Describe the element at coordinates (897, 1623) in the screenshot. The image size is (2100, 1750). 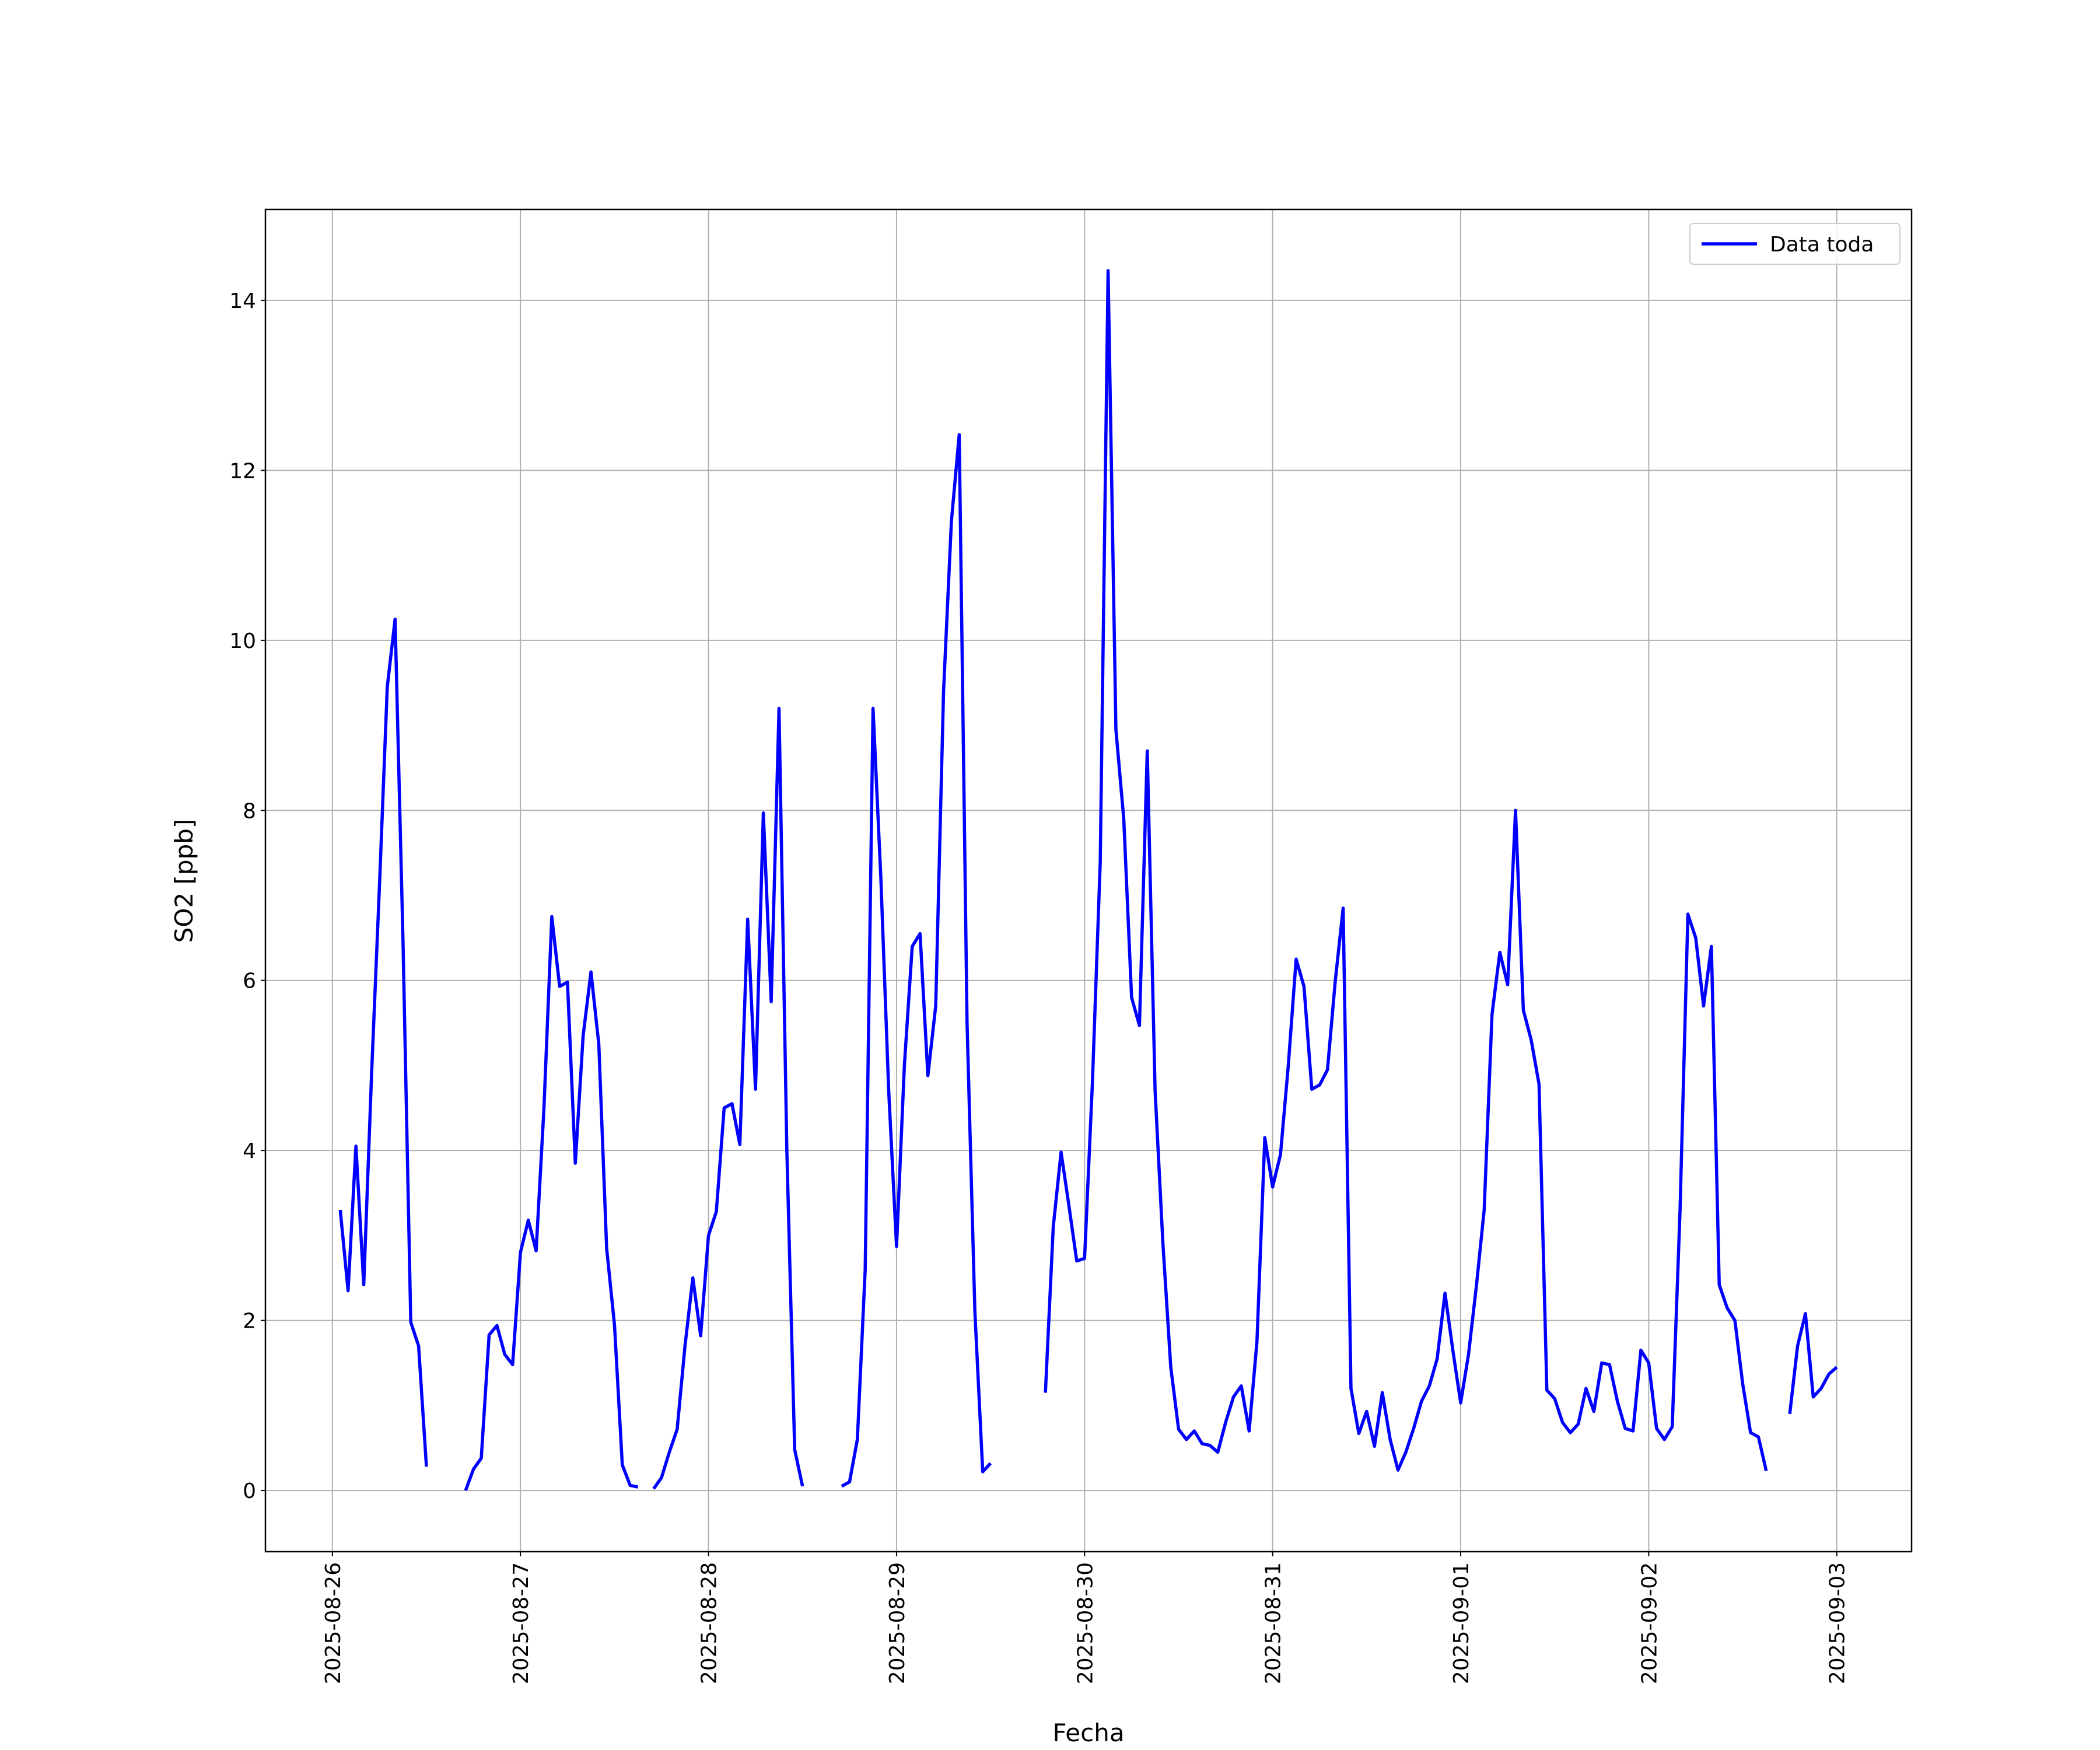
I see `x-tick-label: 2025-08-29` at that location.